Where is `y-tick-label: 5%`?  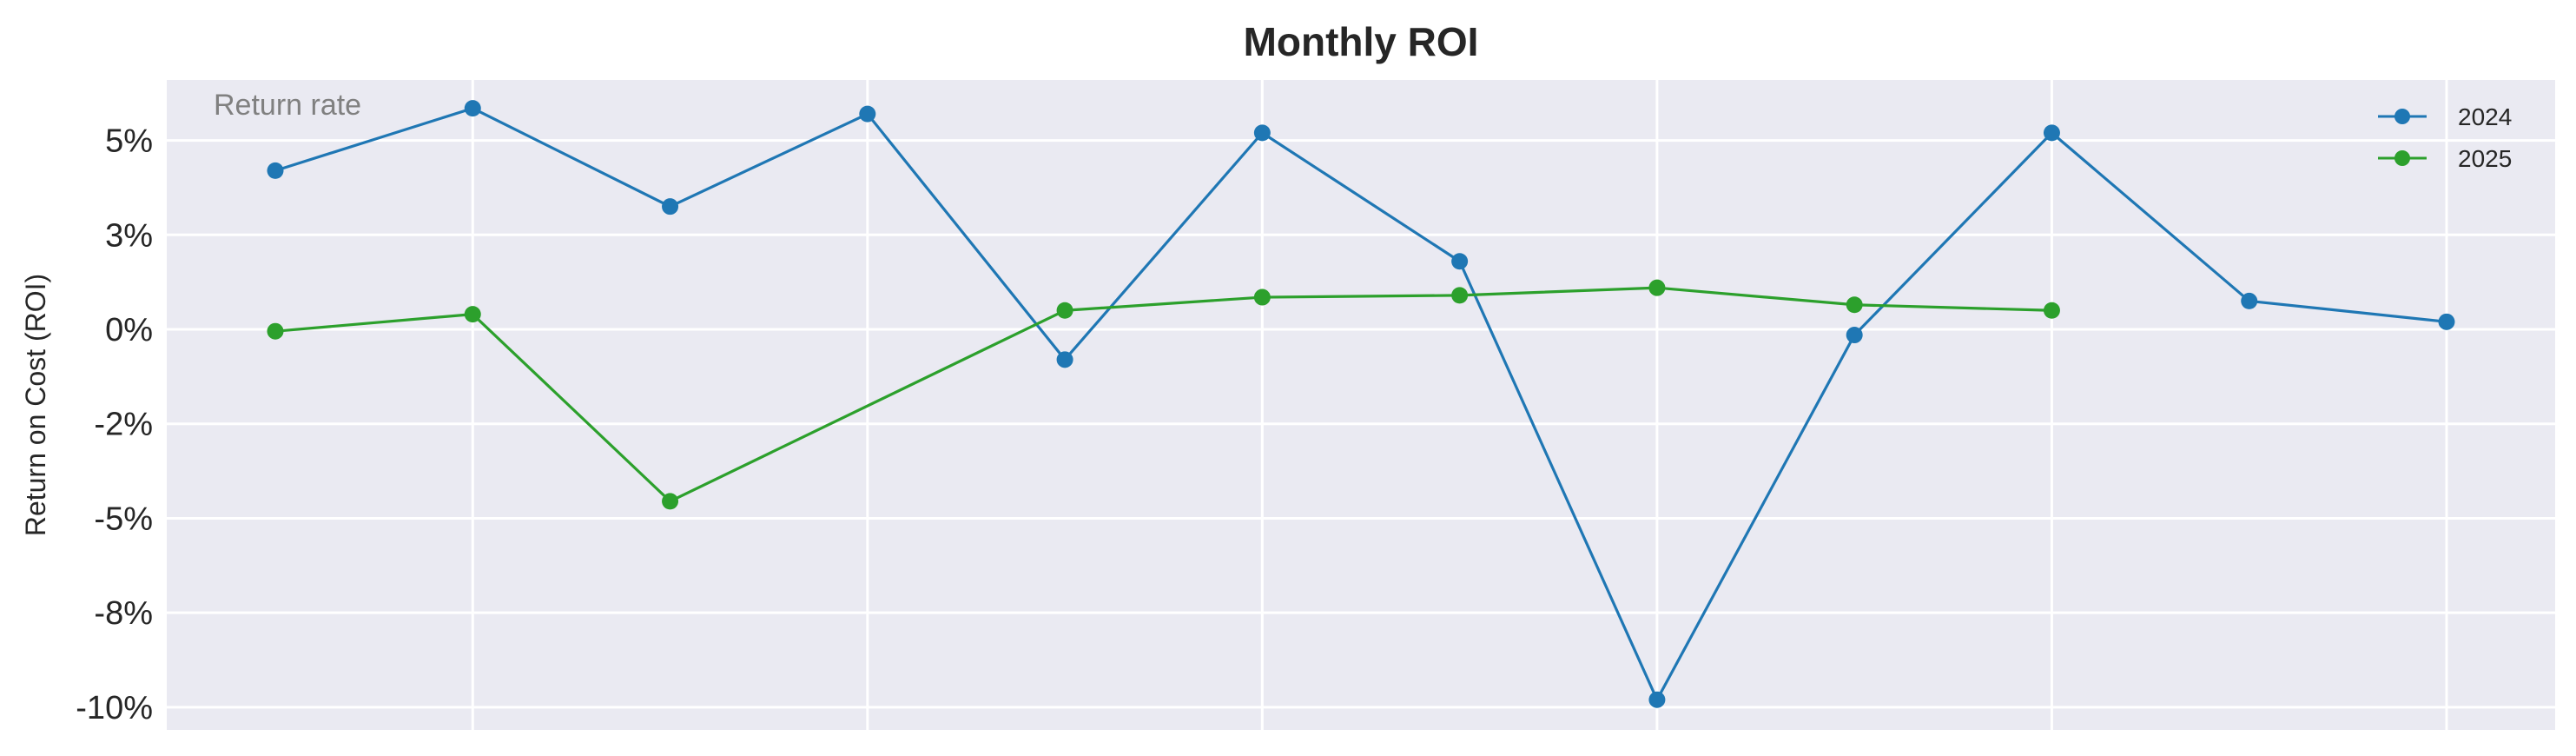
y-tick-label: 5% is located at coordinates (129, 141).